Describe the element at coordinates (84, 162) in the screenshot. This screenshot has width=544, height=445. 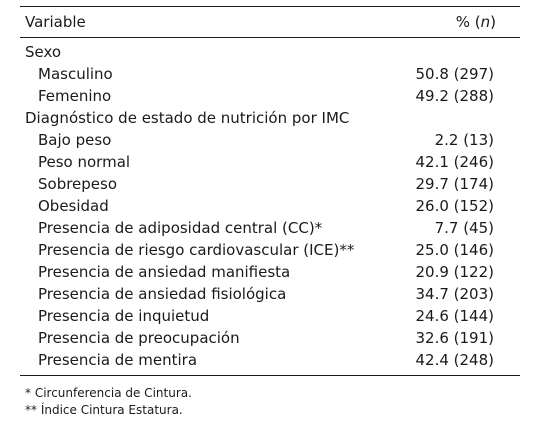
I see `row-label: Peso normal` at that location.